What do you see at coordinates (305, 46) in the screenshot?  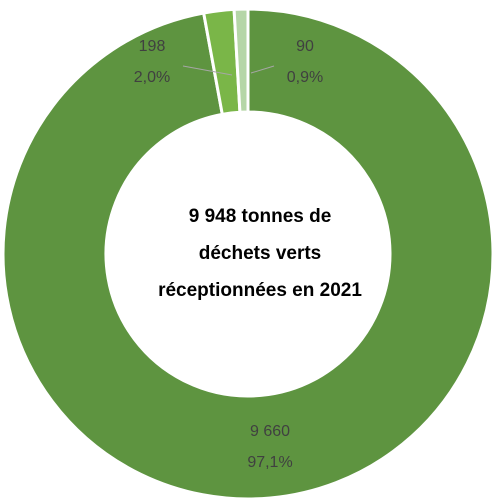 I see `value-label: 90` at bounding box center [305, 46].